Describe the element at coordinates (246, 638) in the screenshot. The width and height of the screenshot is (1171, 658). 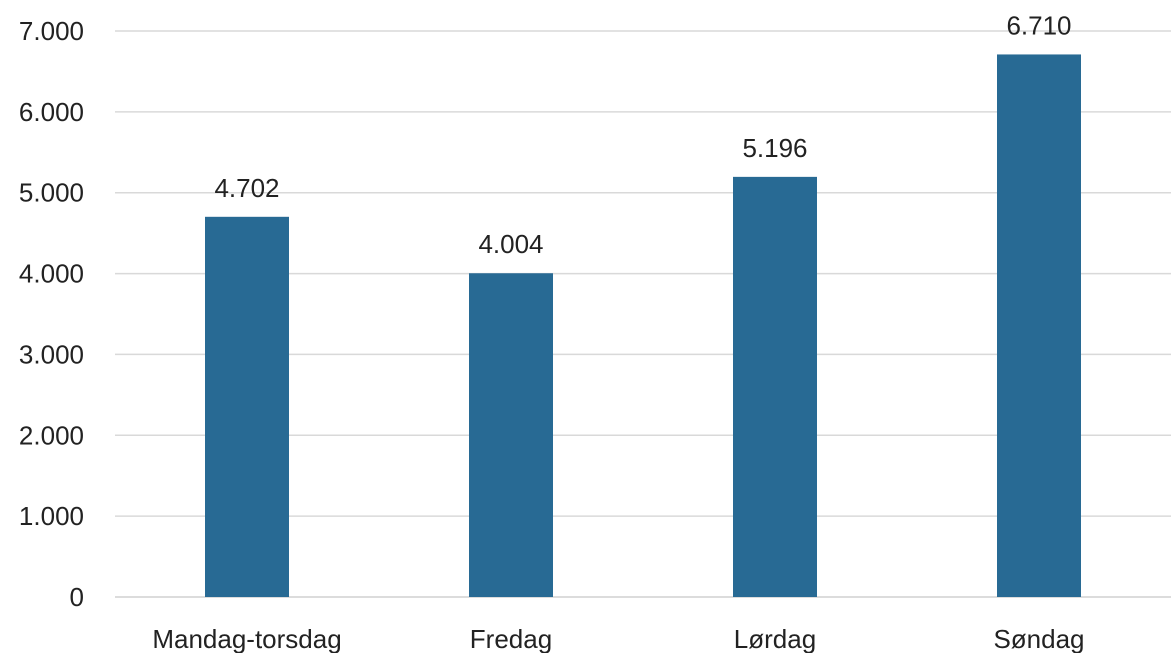
I see `category-label-0: Mandag-torsdag` at that location.